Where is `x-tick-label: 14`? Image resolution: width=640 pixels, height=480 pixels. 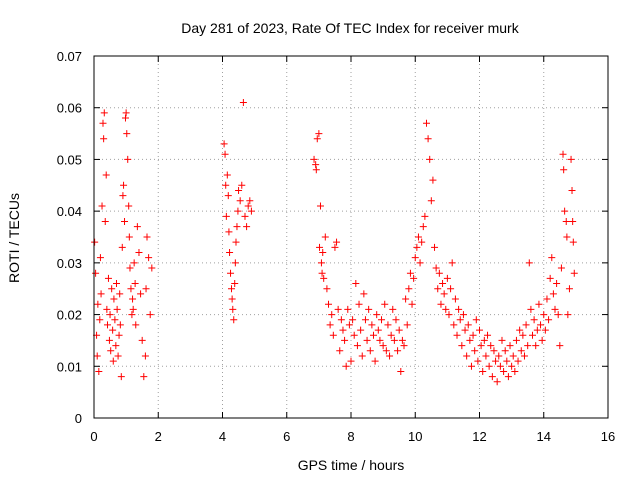
x-tick-label: 14 is located at coordinates (544, 436).